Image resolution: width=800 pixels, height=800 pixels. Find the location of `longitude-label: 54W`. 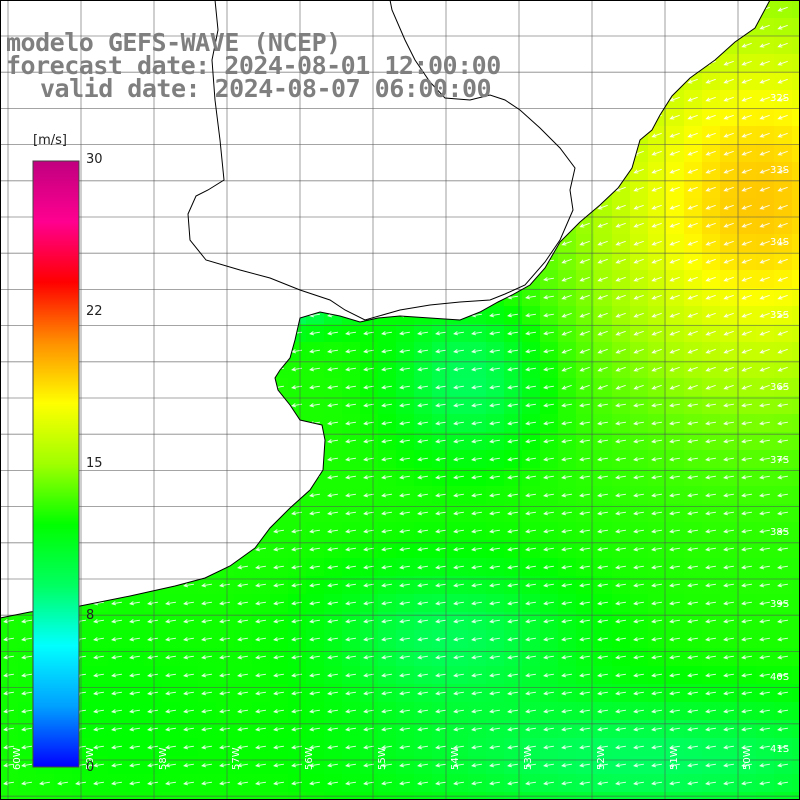

longitude-label: 54W is located at coordinates (455, 758).